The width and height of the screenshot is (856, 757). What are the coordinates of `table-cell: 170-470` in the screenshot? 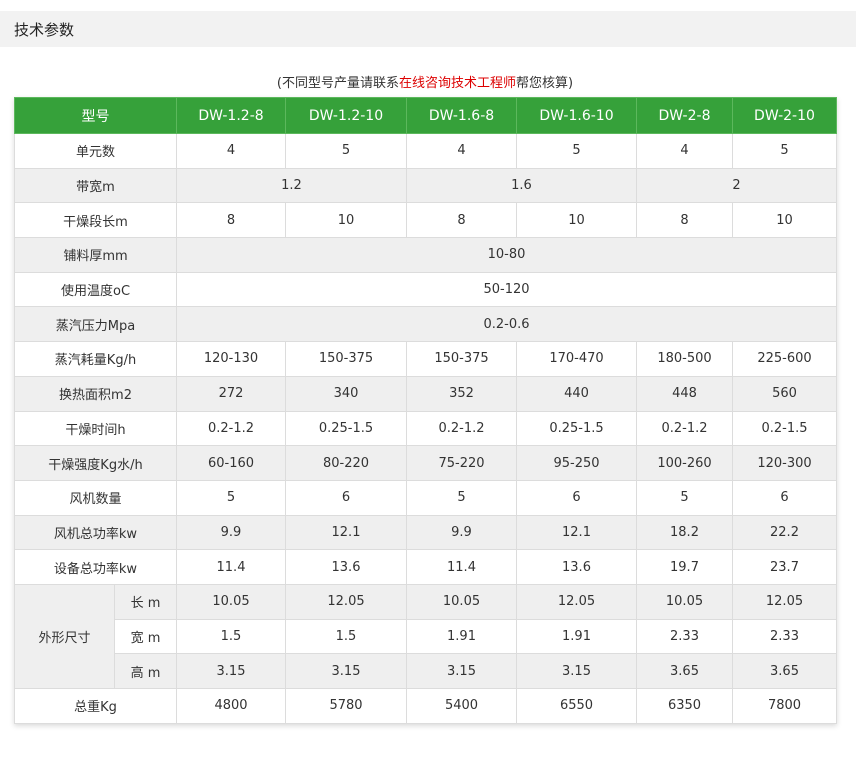 It's located at (576, 359).